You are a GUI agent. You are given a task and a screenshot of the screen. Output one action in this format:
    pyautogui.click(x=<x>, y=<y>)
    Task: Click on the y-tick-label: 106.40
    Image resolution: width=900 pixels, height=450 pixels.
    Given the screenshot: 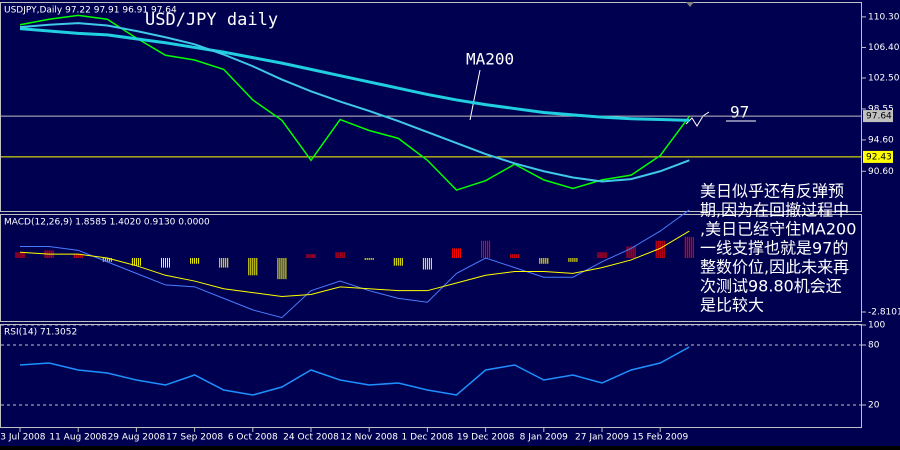 What is the action you would take?
    pyautogui.click(x=884, y=48)
    